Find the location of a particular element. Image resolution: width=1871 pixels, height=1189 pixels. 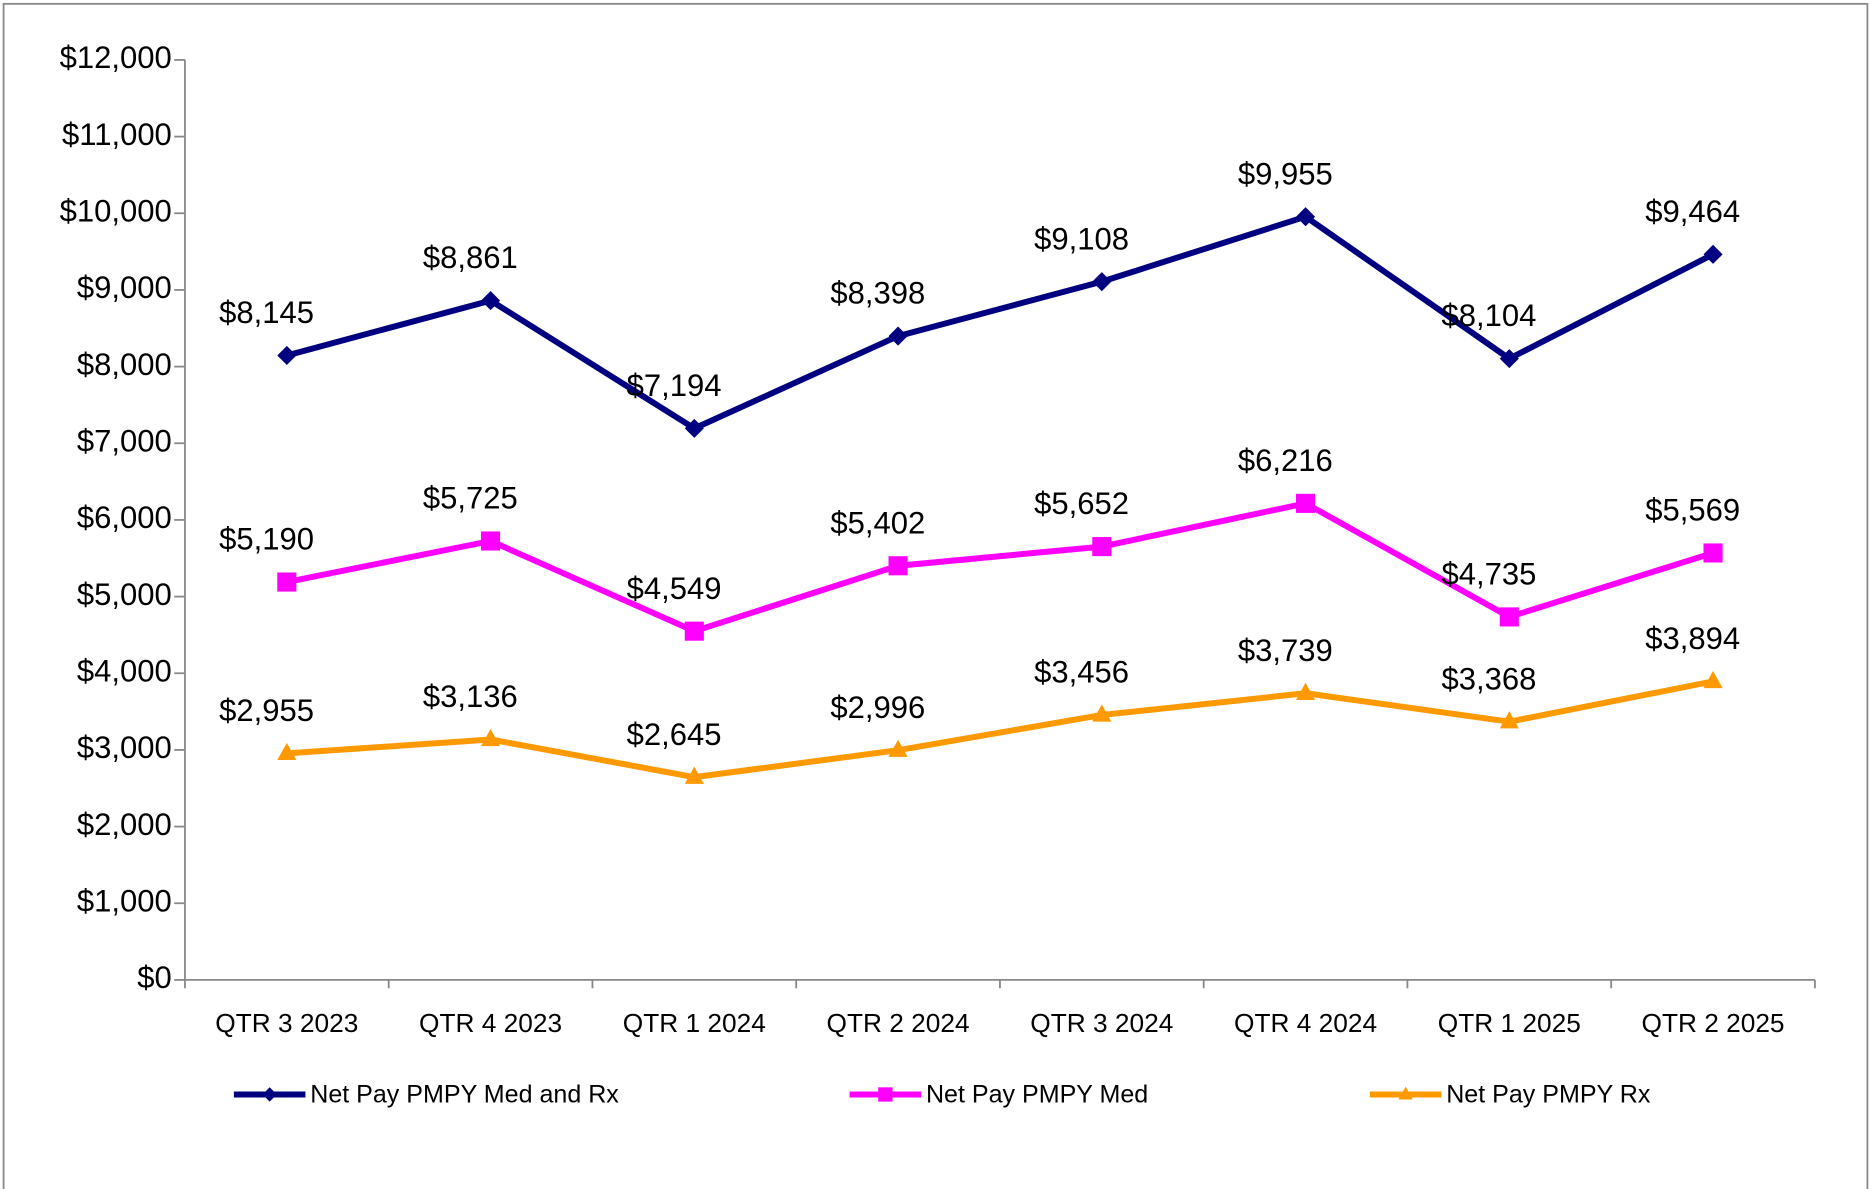

y-tick-label: $1,000 is located at coordinates (124, 900).